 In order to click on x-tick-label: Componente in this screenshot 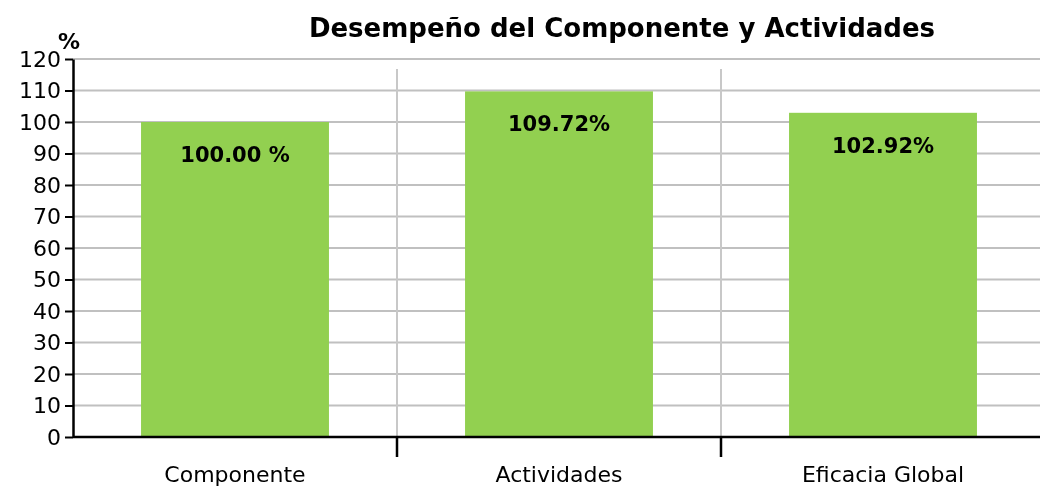, I will do `click(235, 474)`.